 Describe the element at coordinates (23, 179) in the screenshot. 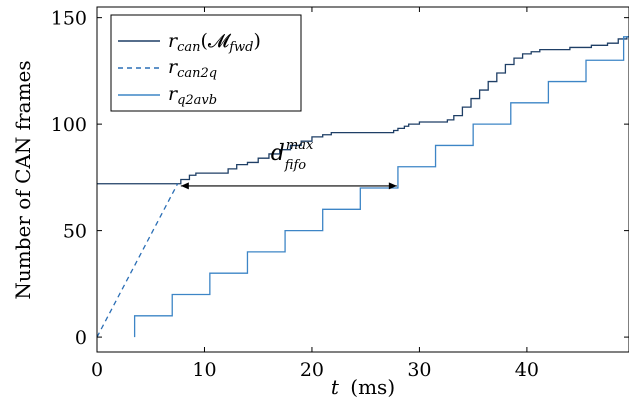

I see `y-axis-label: Number of CAN frames` at that location.